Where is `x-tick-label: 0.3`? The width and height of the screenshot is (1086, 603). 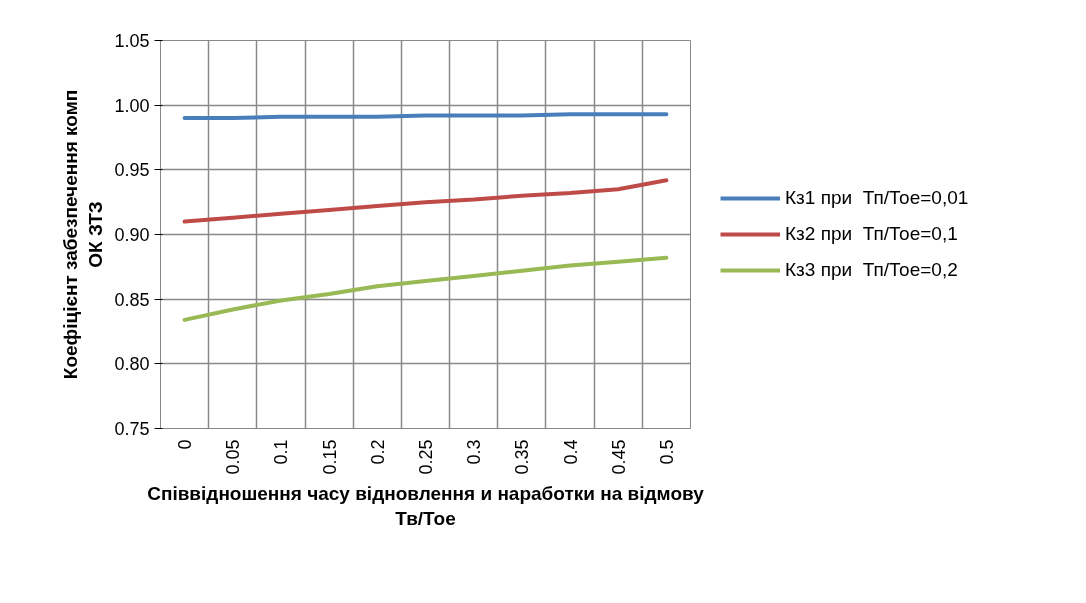
x-tick-label: 0.3 is located at coordinates (474, 452).